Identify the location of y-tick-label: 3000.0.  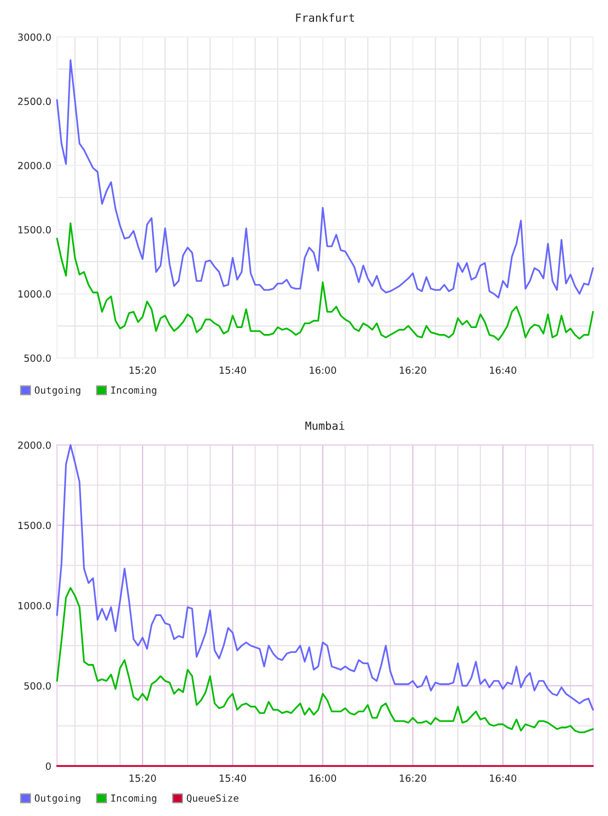
(34, 37).